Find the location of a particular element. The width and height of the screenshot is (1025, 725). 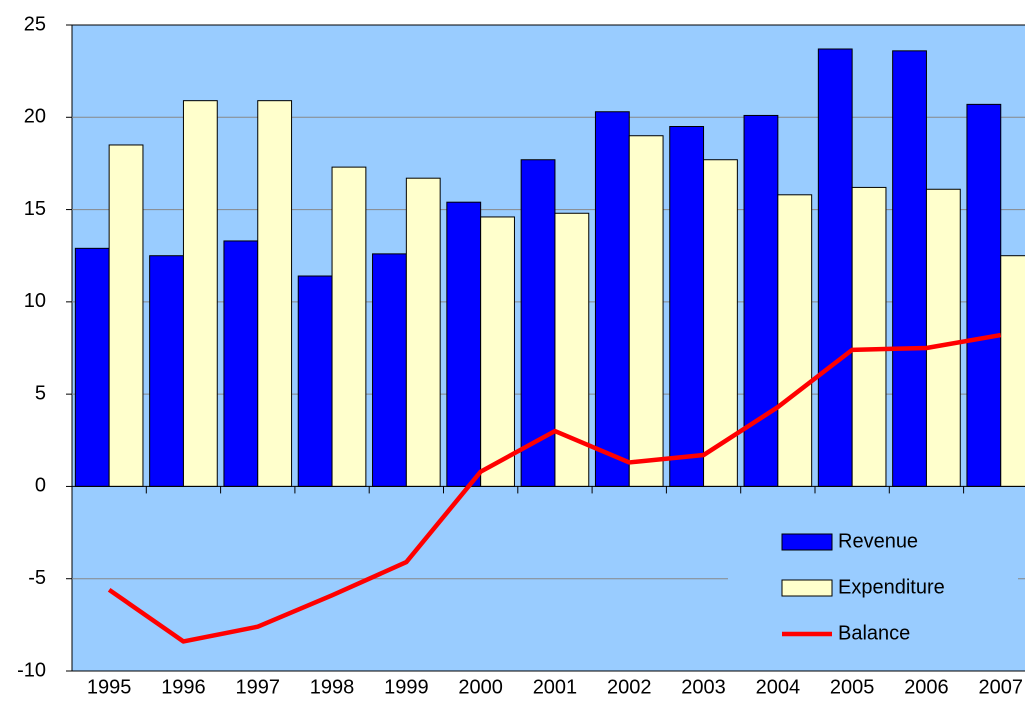

x-tick-label: 2004 is located at coordinates (778, 687).